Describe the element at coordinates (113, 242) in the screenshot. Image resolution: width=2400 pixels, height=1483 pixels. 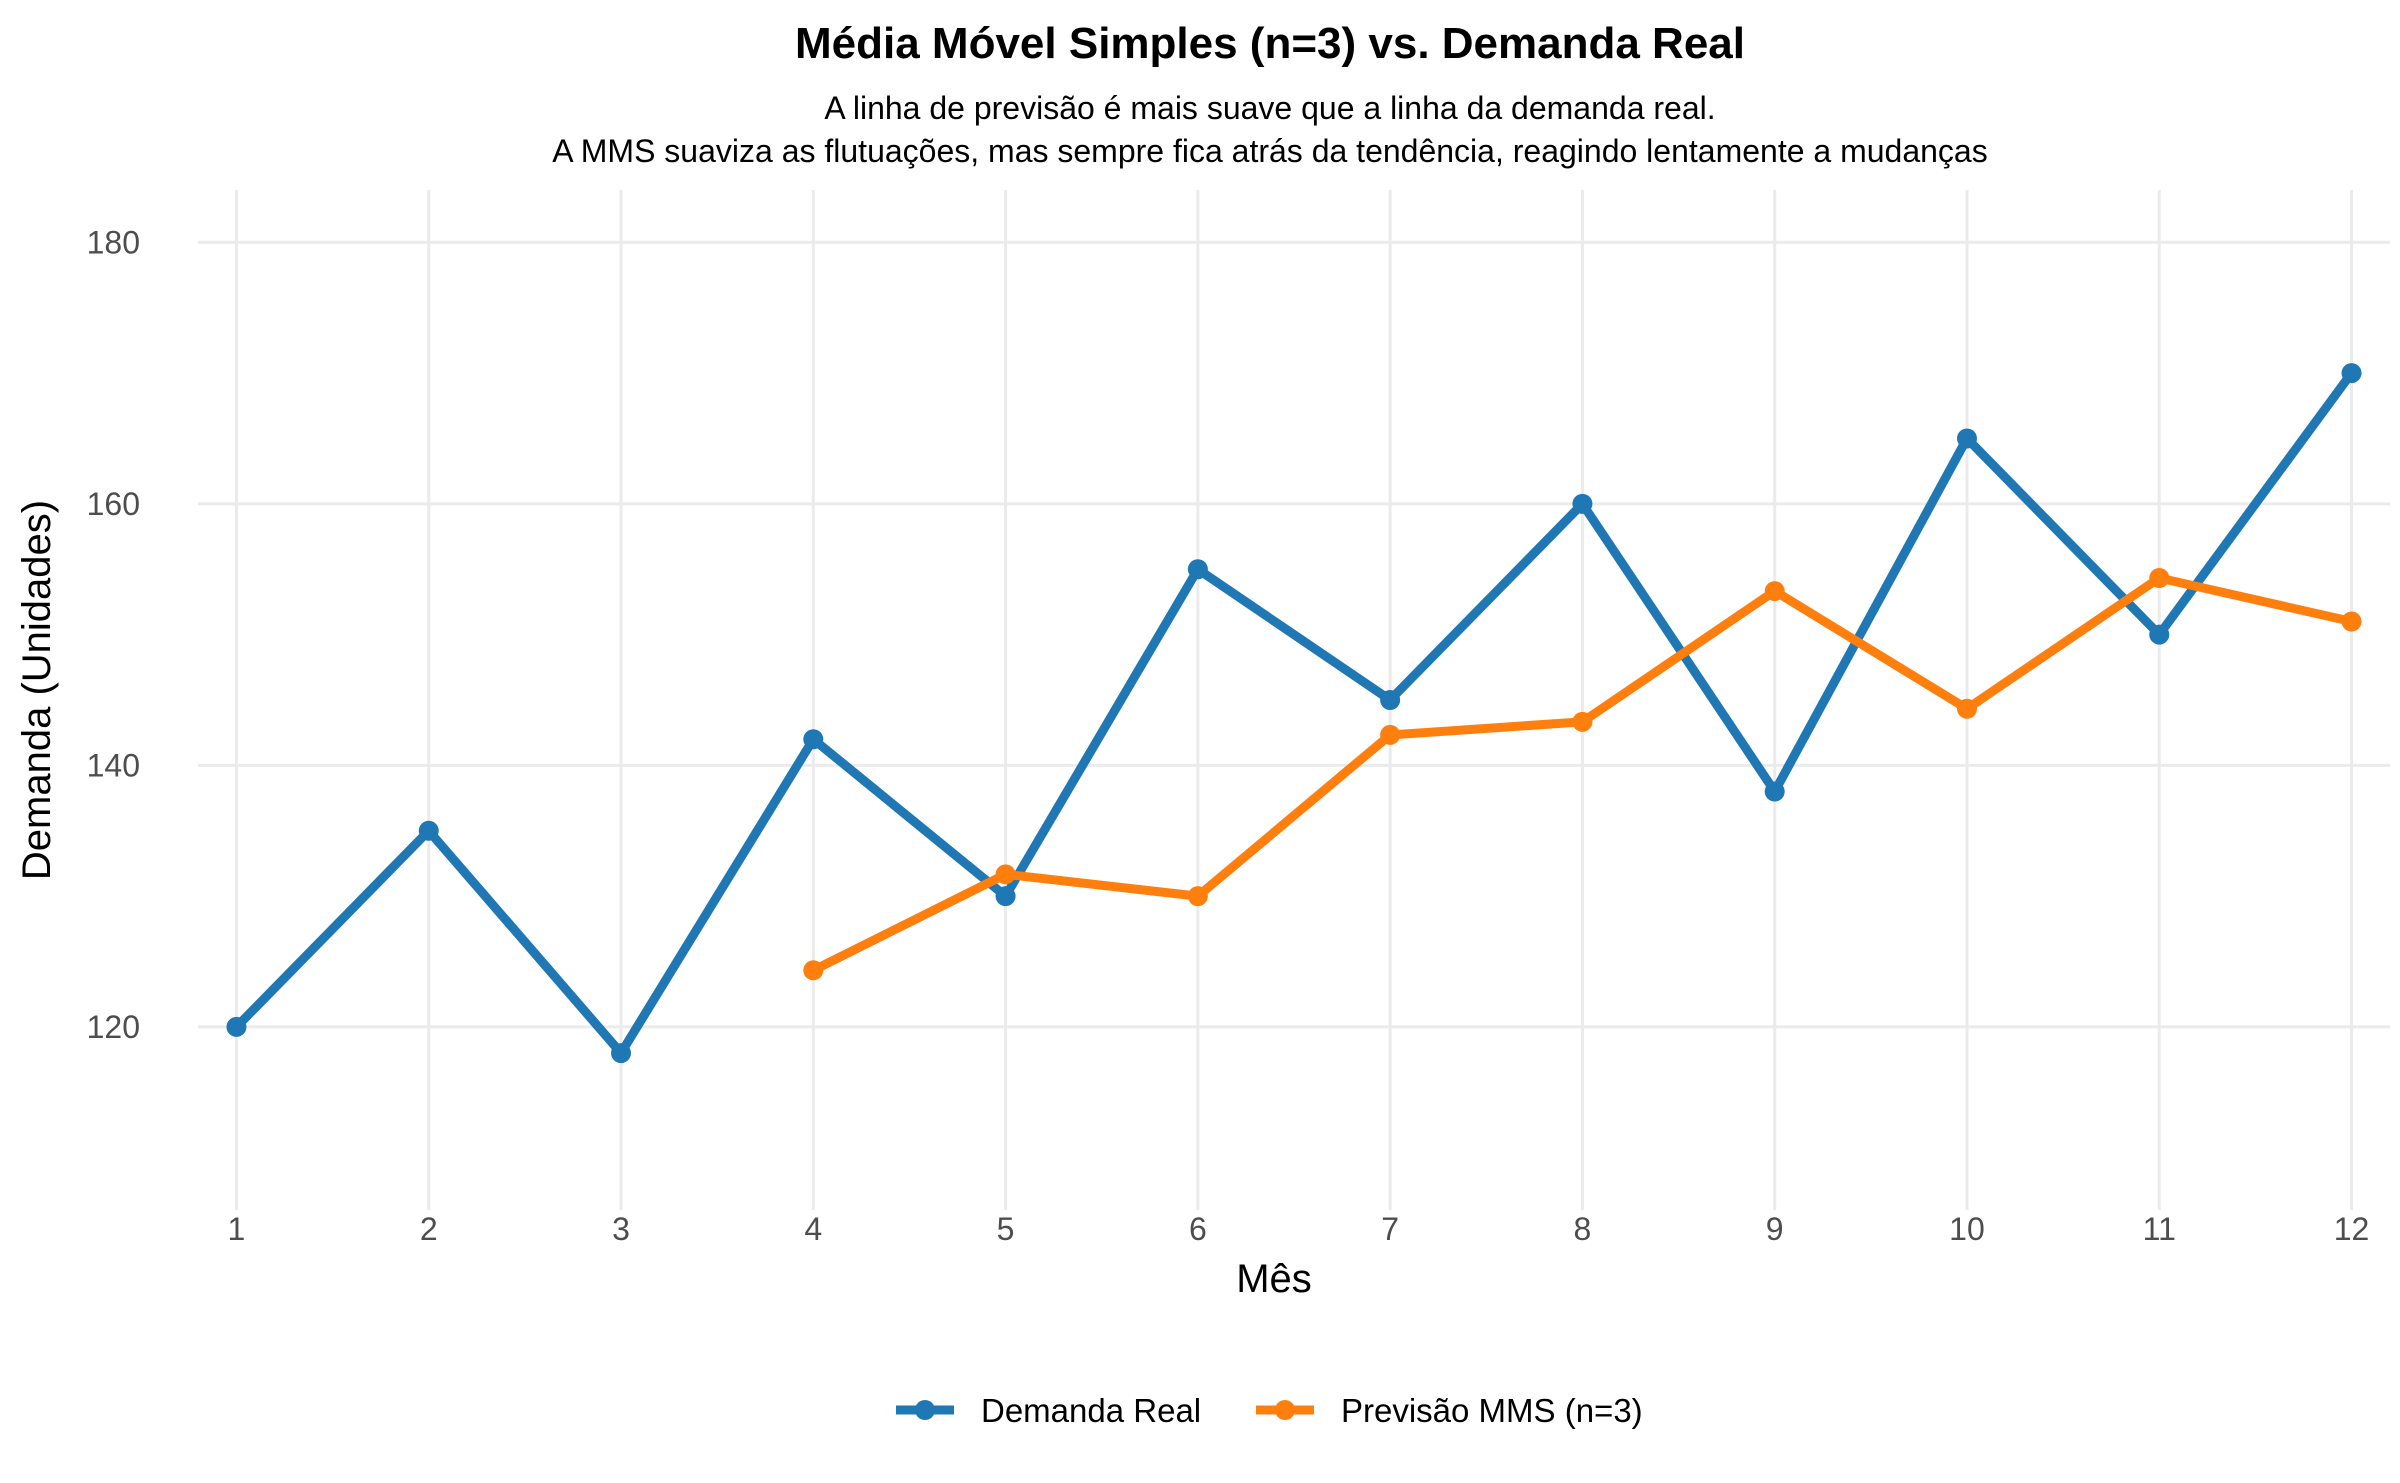
I see `y-tick-label: 180` at that location.